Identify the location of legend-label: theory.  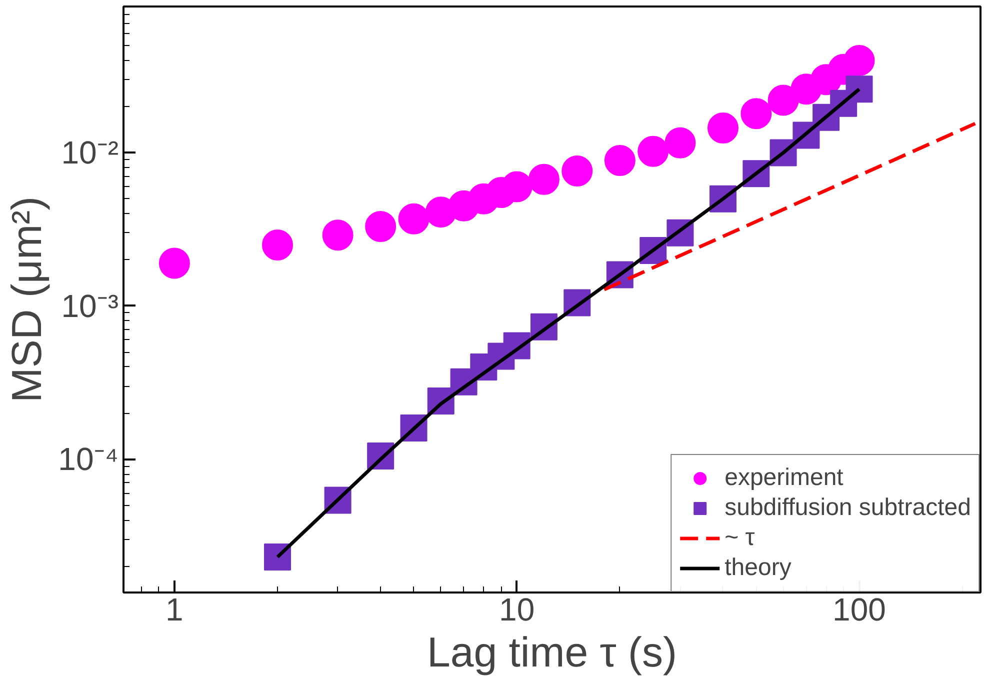
(758, 568).